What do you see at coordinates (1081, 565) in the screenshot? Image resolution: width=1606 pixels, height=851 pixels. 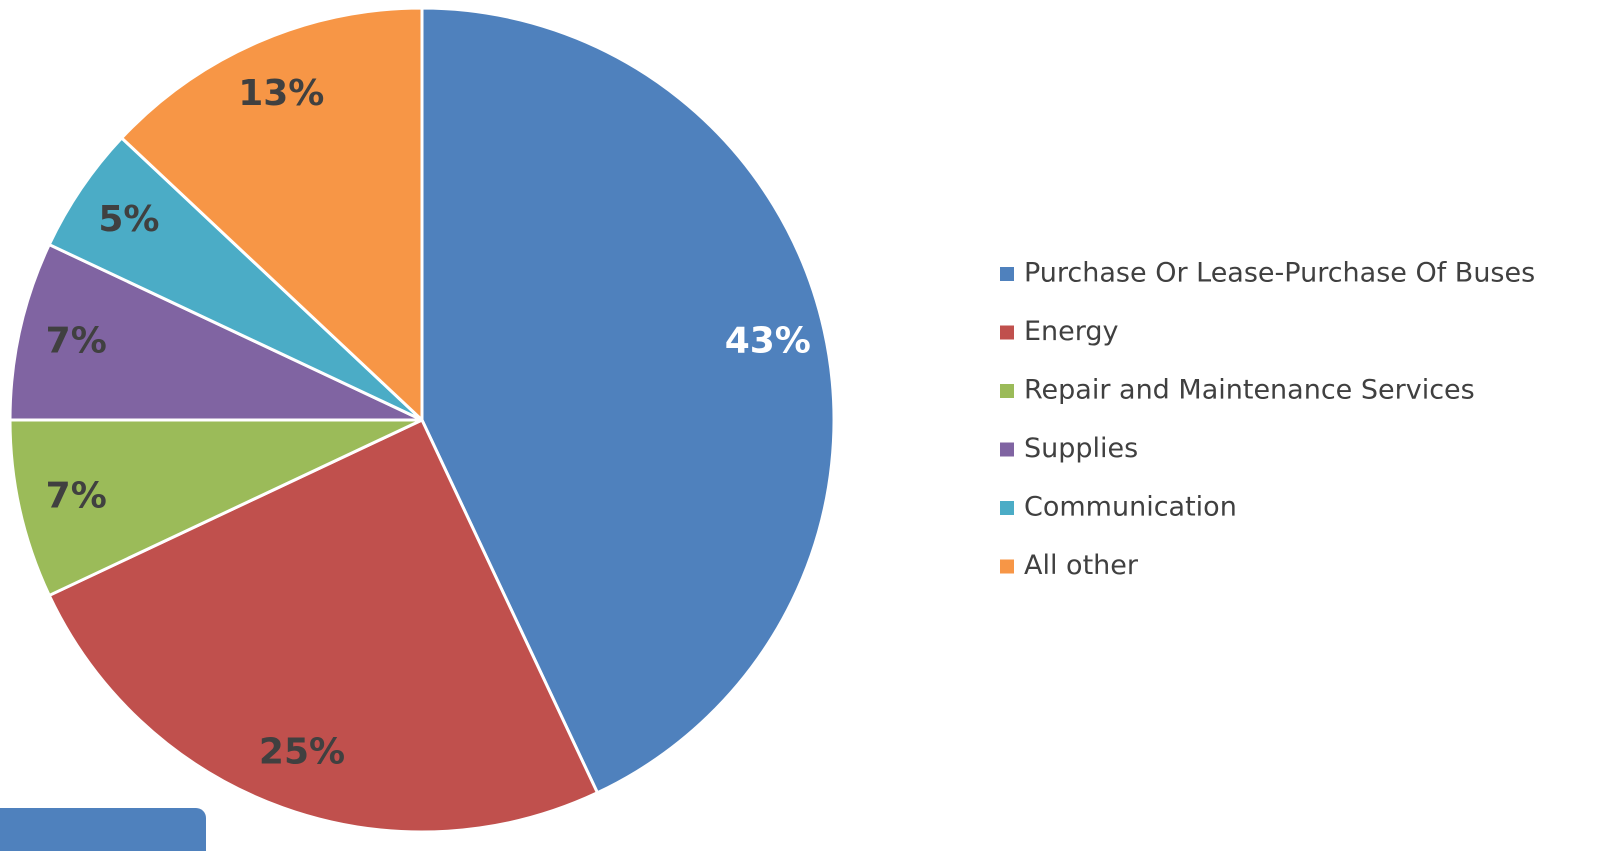 I see `legend-label: All other` at bounding box center [1081, 565].